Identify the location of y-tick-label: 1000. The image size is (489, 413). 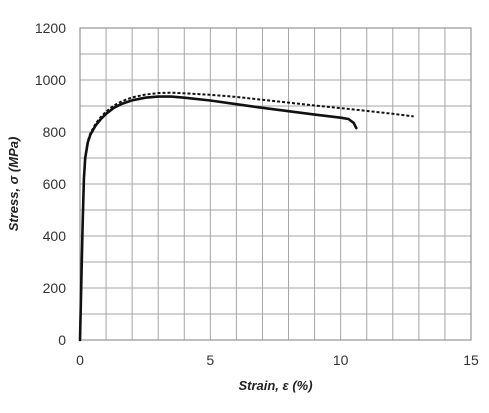
(50, 80).